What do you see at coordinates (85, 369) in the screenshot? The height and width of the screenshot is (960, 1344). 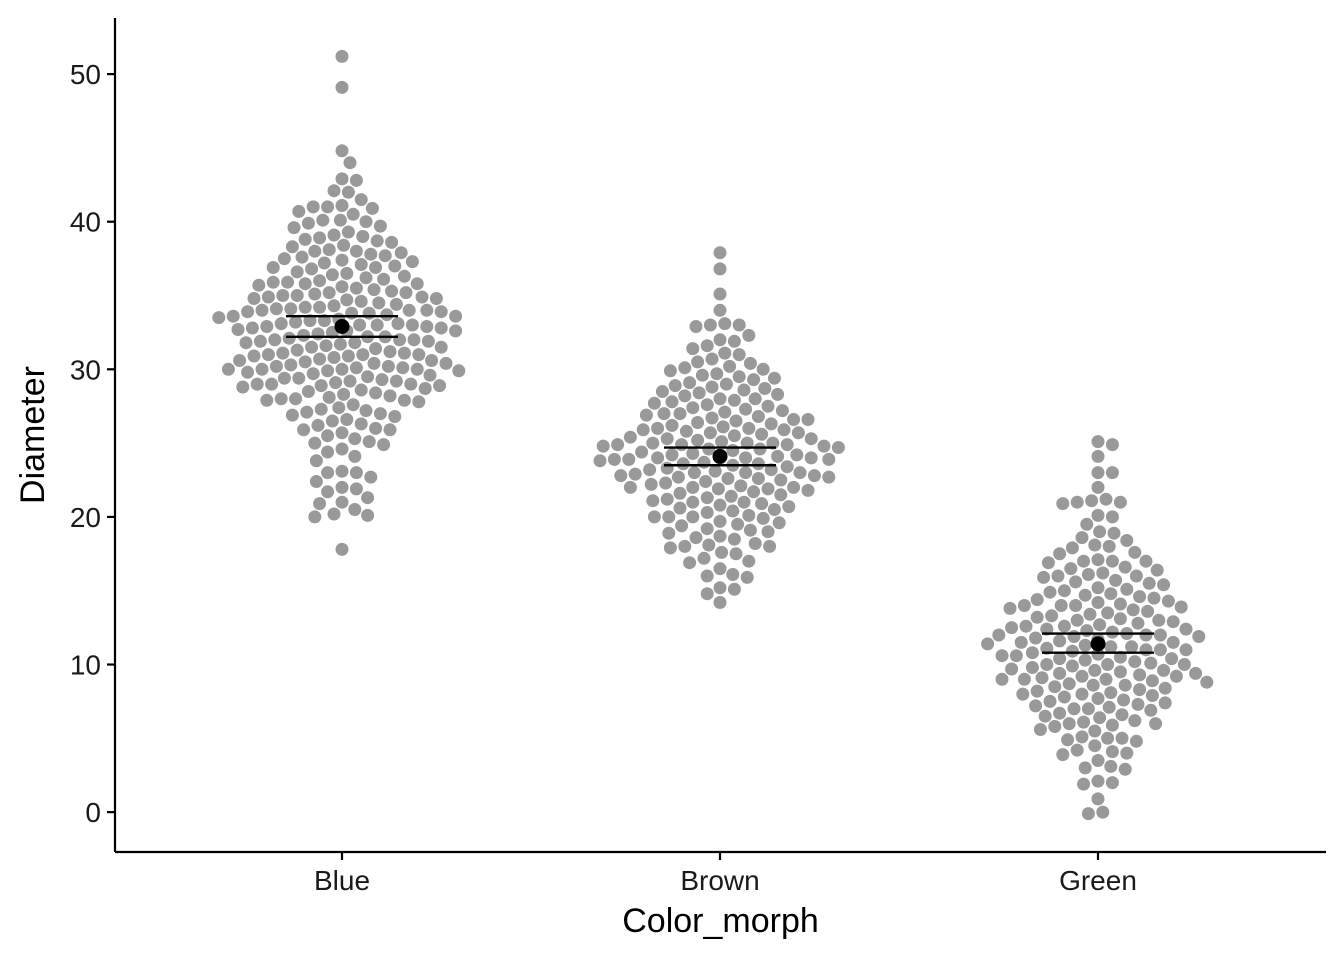 I see `y-tick-label: 30` at bounding box center [85, 369].